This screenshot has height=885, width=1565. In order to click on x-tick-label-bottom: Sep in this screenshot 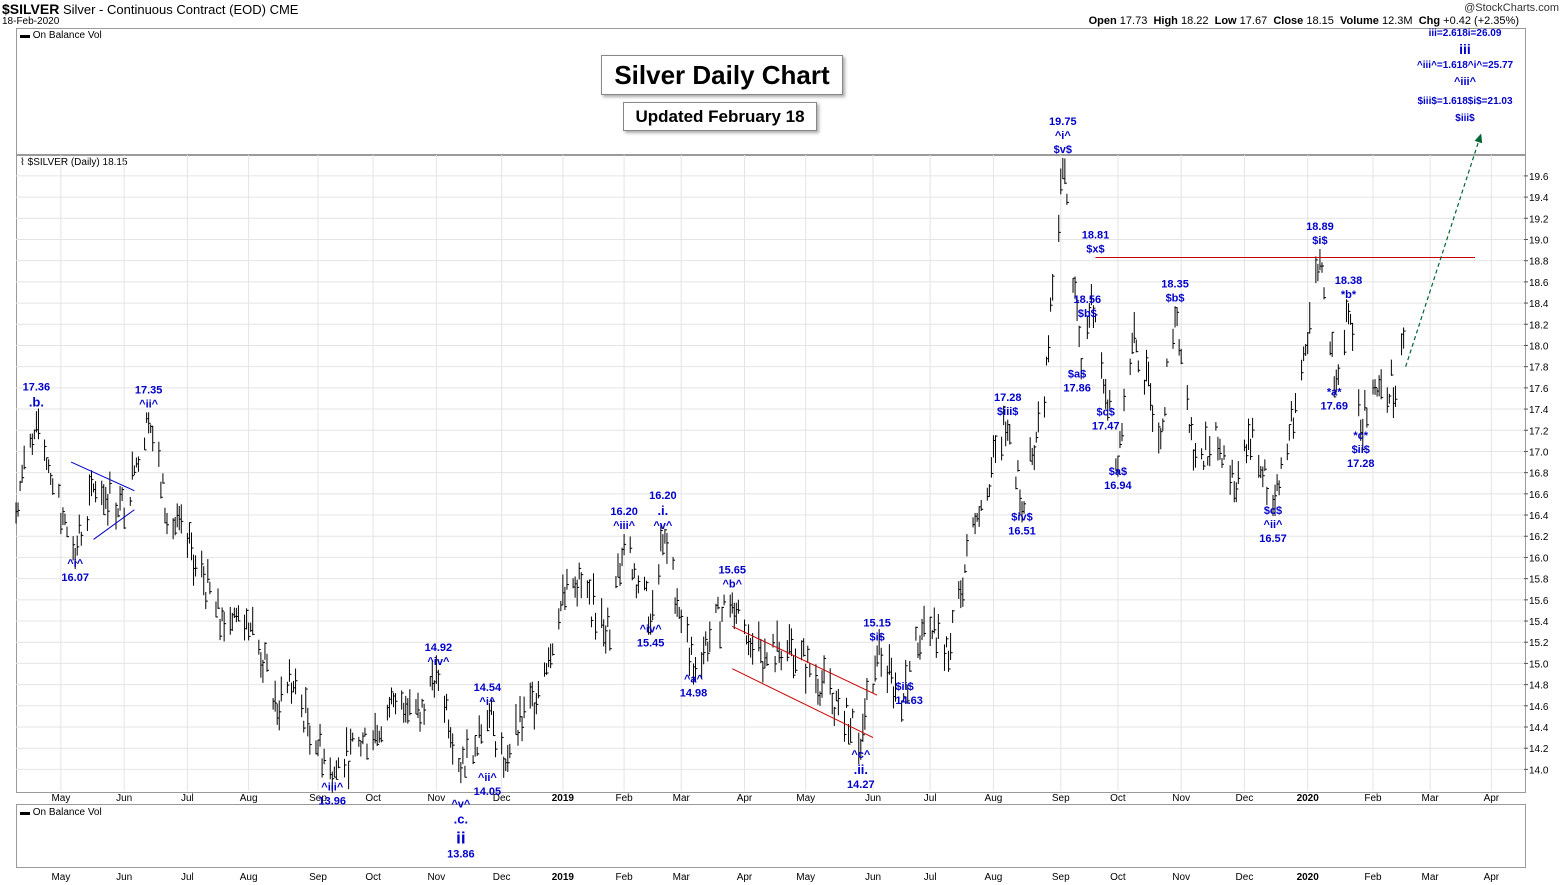, I will do `click(318, 877)`.